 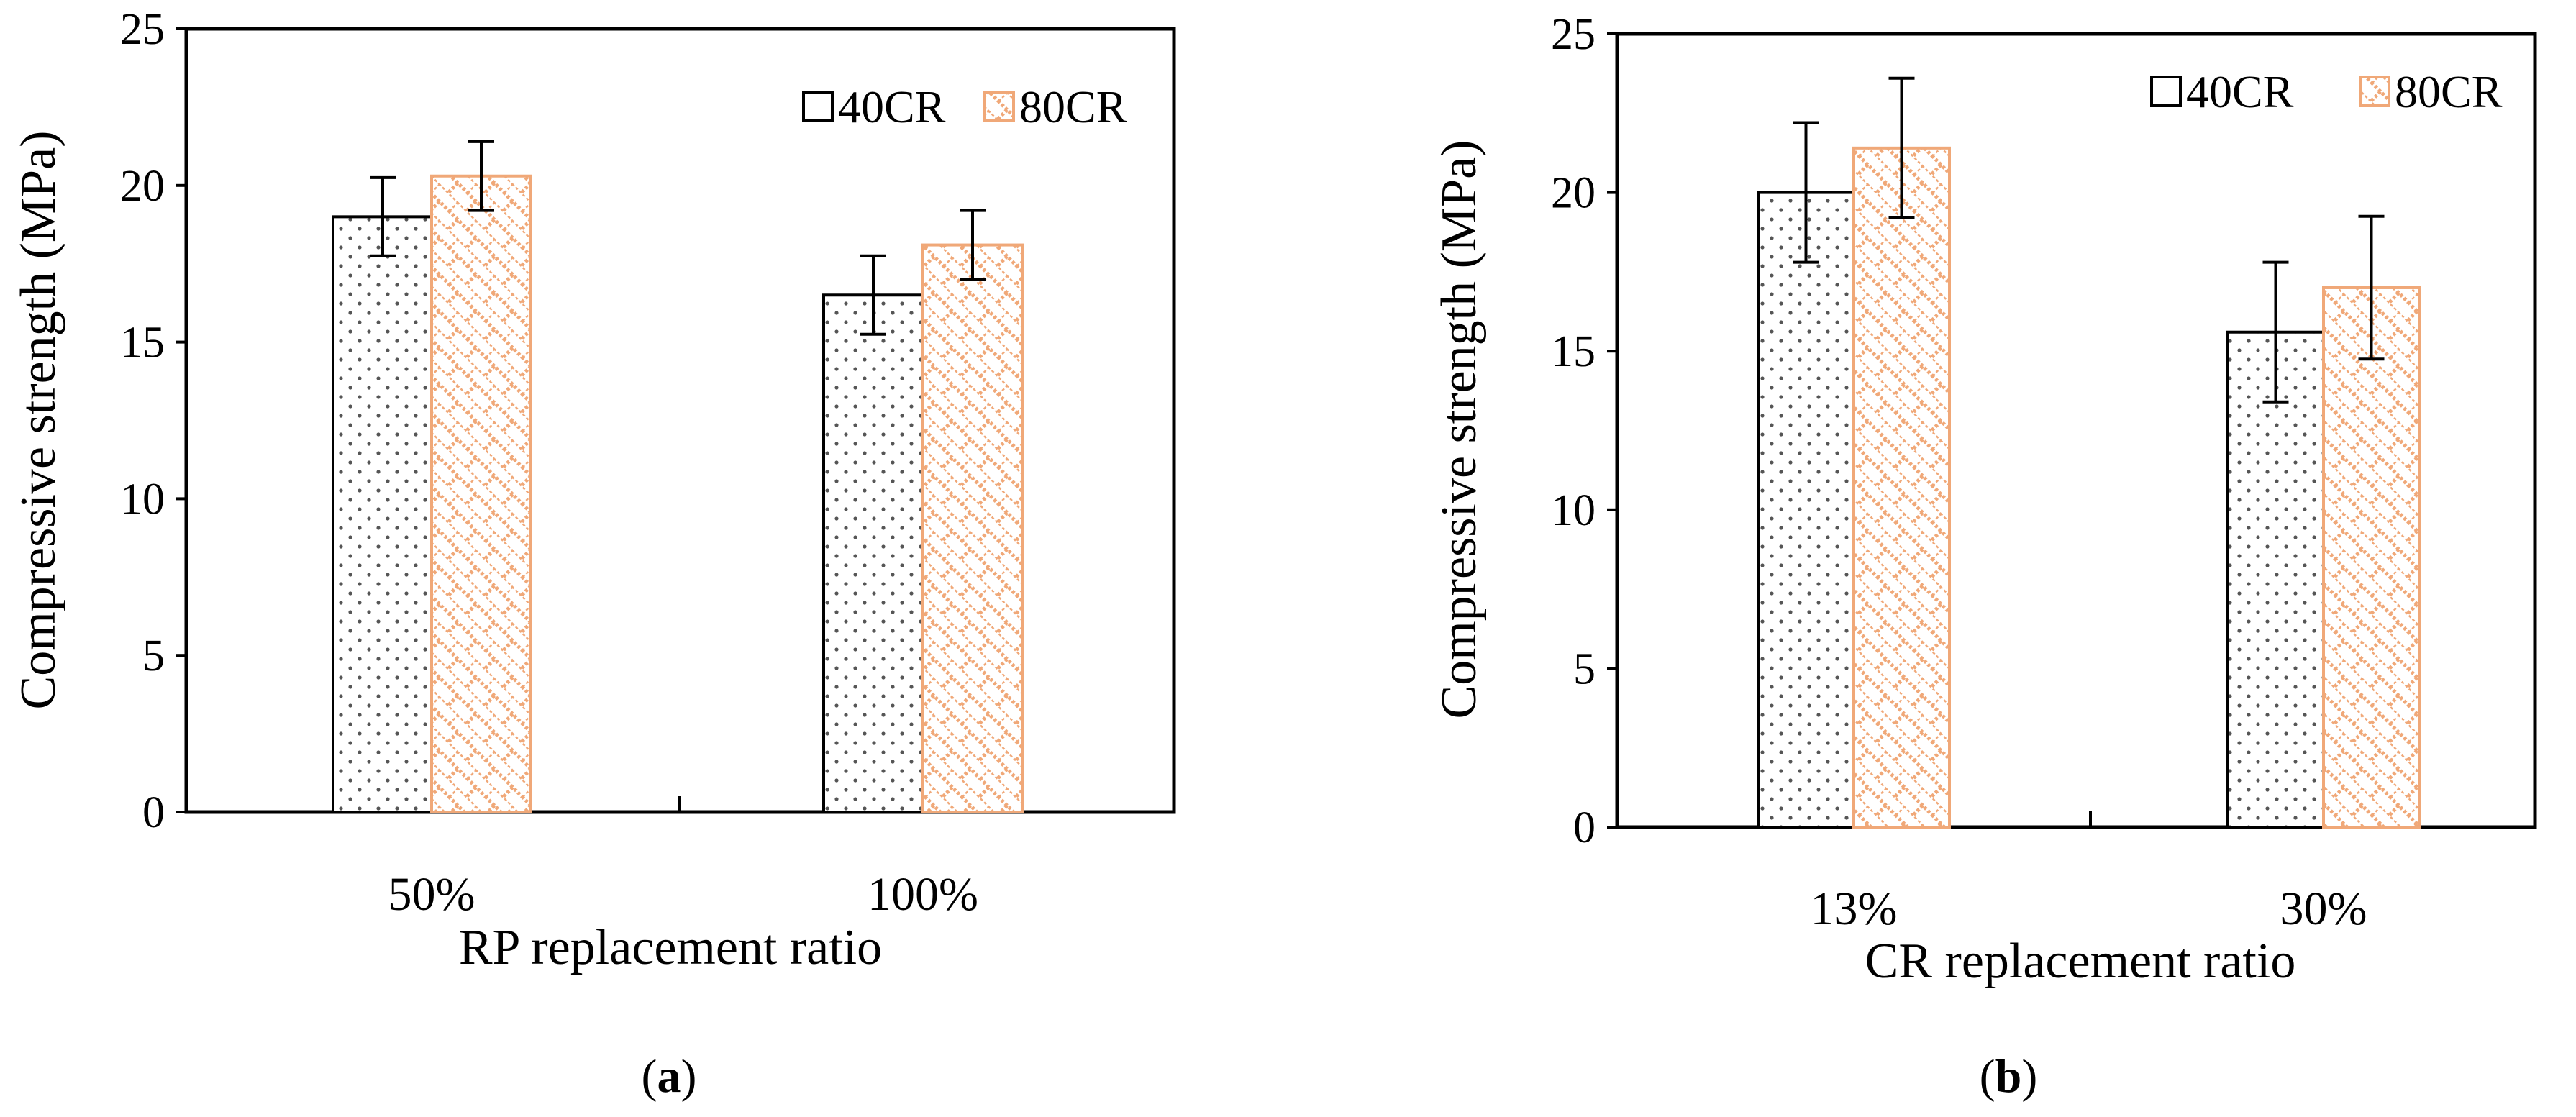 What do you see at coordinates (431, 894) in the screenshot?
I see `x-category-label: 50%` at bounding box center [431, 894].